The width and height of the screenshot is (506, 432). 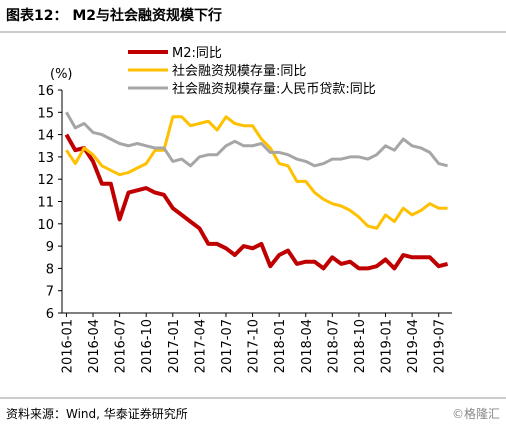 What do you see at coordinates (387, 346) in the screenshot?
I see `x-tick-label: 2019-01` at bounding box center [387, 346].